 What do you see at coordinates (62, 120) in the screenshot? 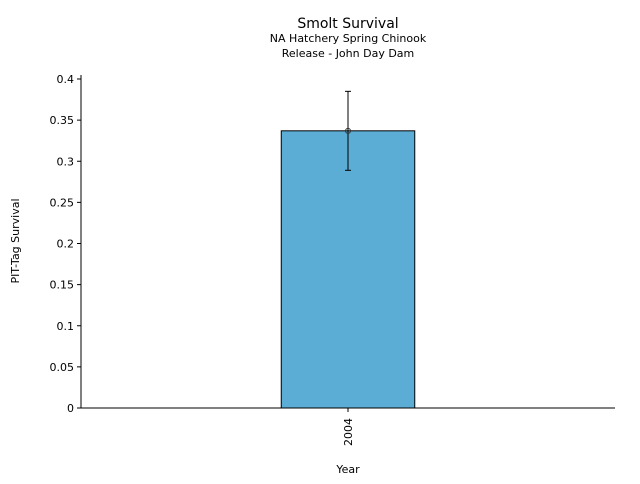
I see `y-tick-label: 0.35` at bounding box center [62, 120].